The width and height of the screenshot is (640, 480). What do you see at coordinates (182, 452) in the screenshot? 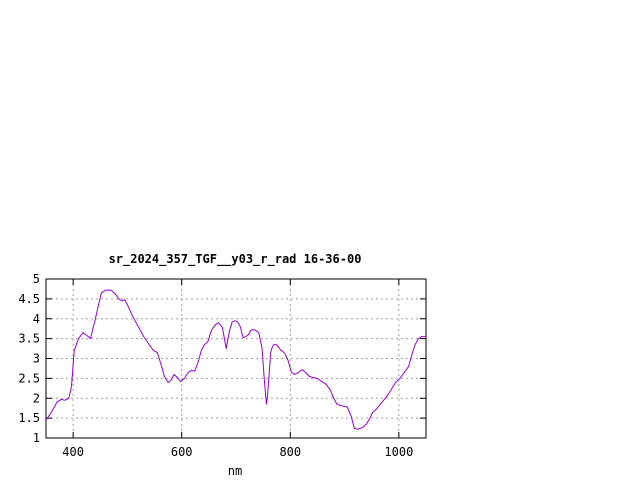
I see `x-tick-label: 600` at bounding box center [182, 452].